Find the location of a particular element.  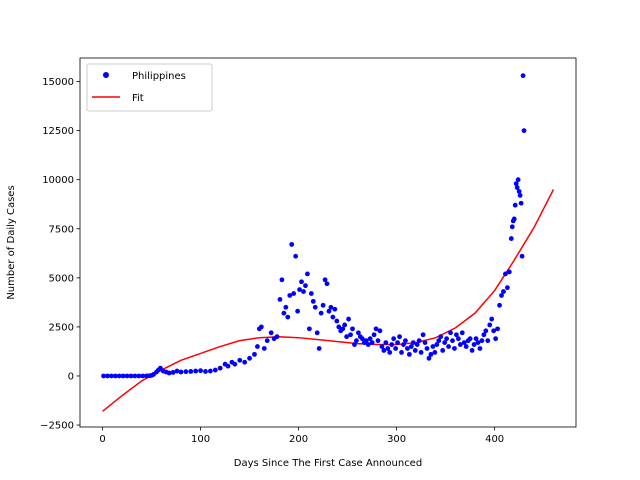

x-tick-label: 200 is located at coordinates (298, 439).